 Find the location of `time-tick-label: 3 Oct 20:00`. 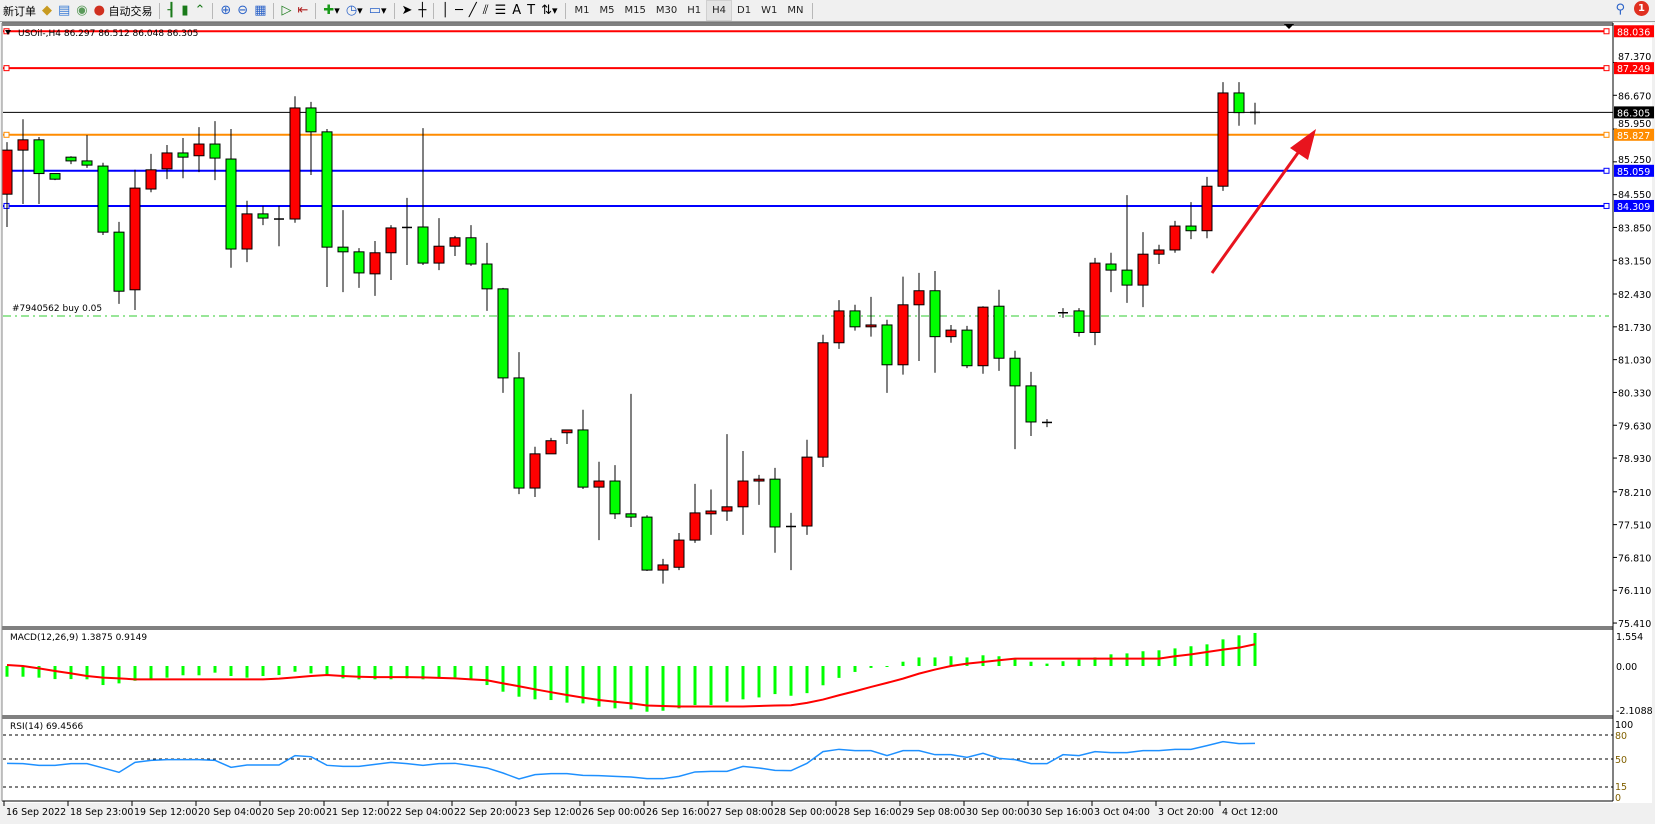

time-tick-label: 3 Oct 20:00 is located at coordinates (1186, 812).